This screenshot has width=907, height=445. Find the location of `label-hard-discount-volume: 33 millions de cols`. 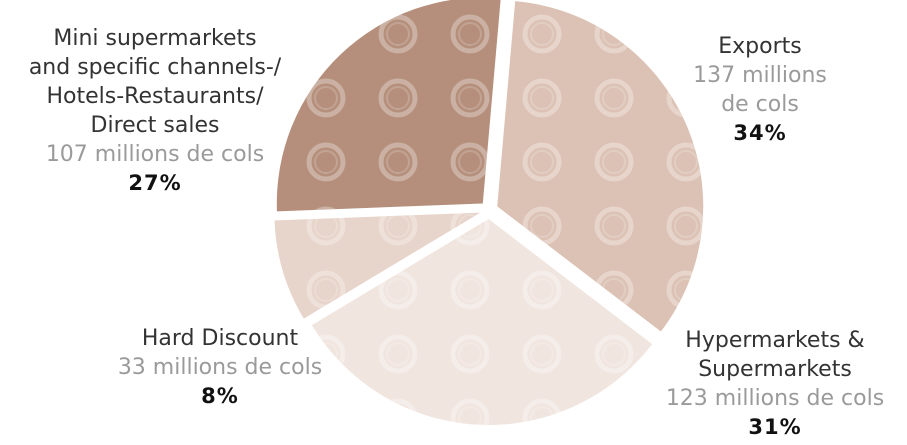

label-hard-discount-volume: 33 millions de cols is located at coordinates (220, 367).